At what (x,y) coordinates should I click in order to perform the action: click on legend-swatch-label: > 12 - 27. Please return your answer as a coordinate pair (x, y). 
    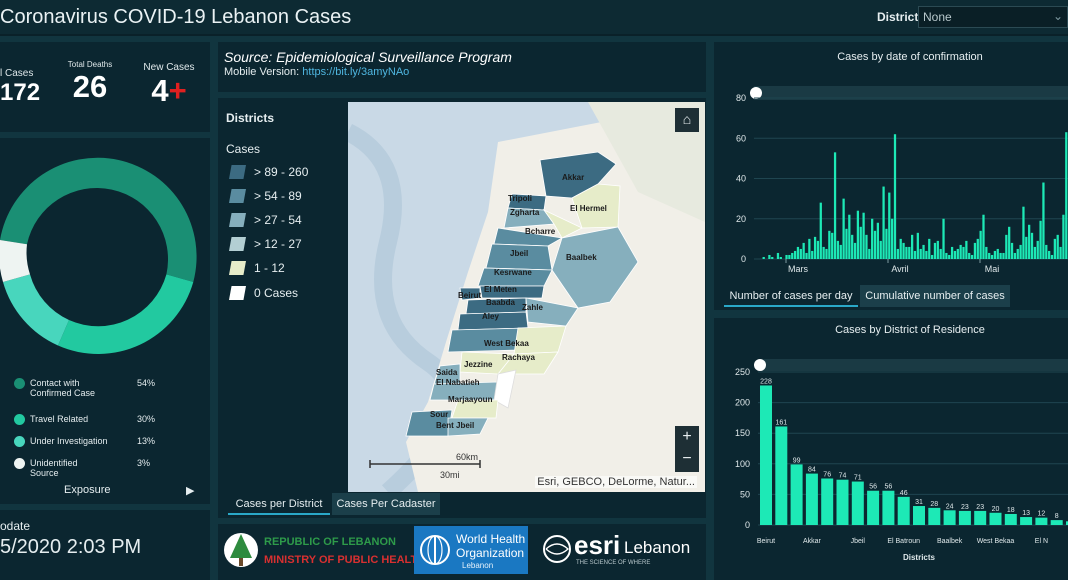
    Looking at the image, I should click on (278, 244).